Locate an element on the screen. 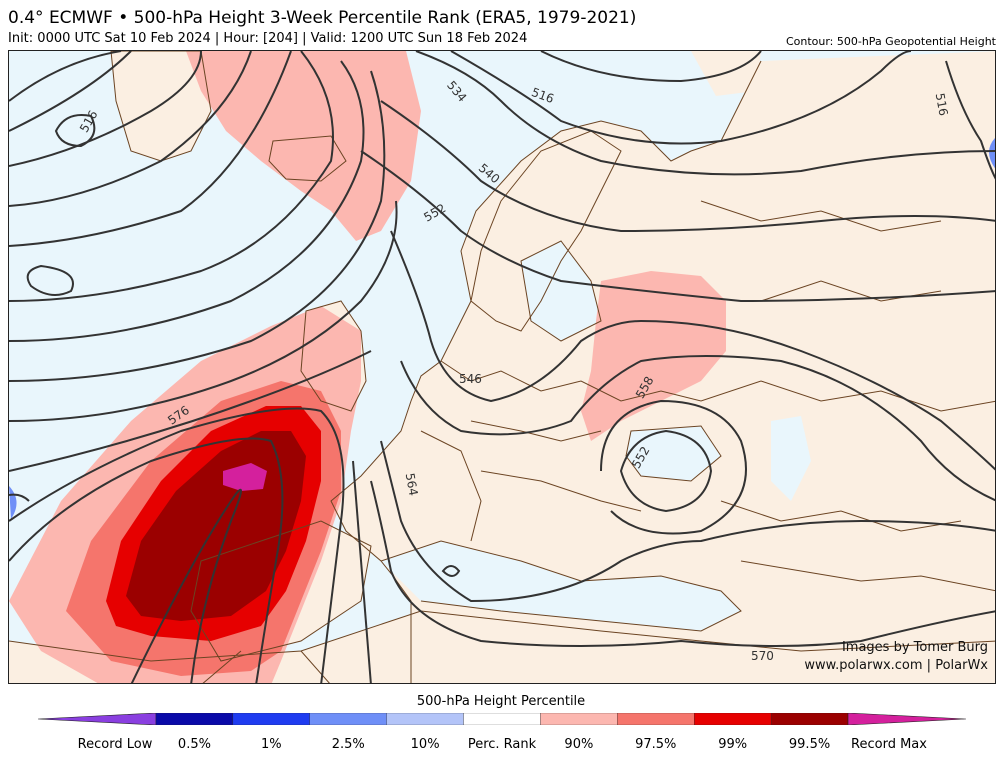  contour-note: Contour: 500-hPa Geopotential Height is located at coordinates (890, 41).